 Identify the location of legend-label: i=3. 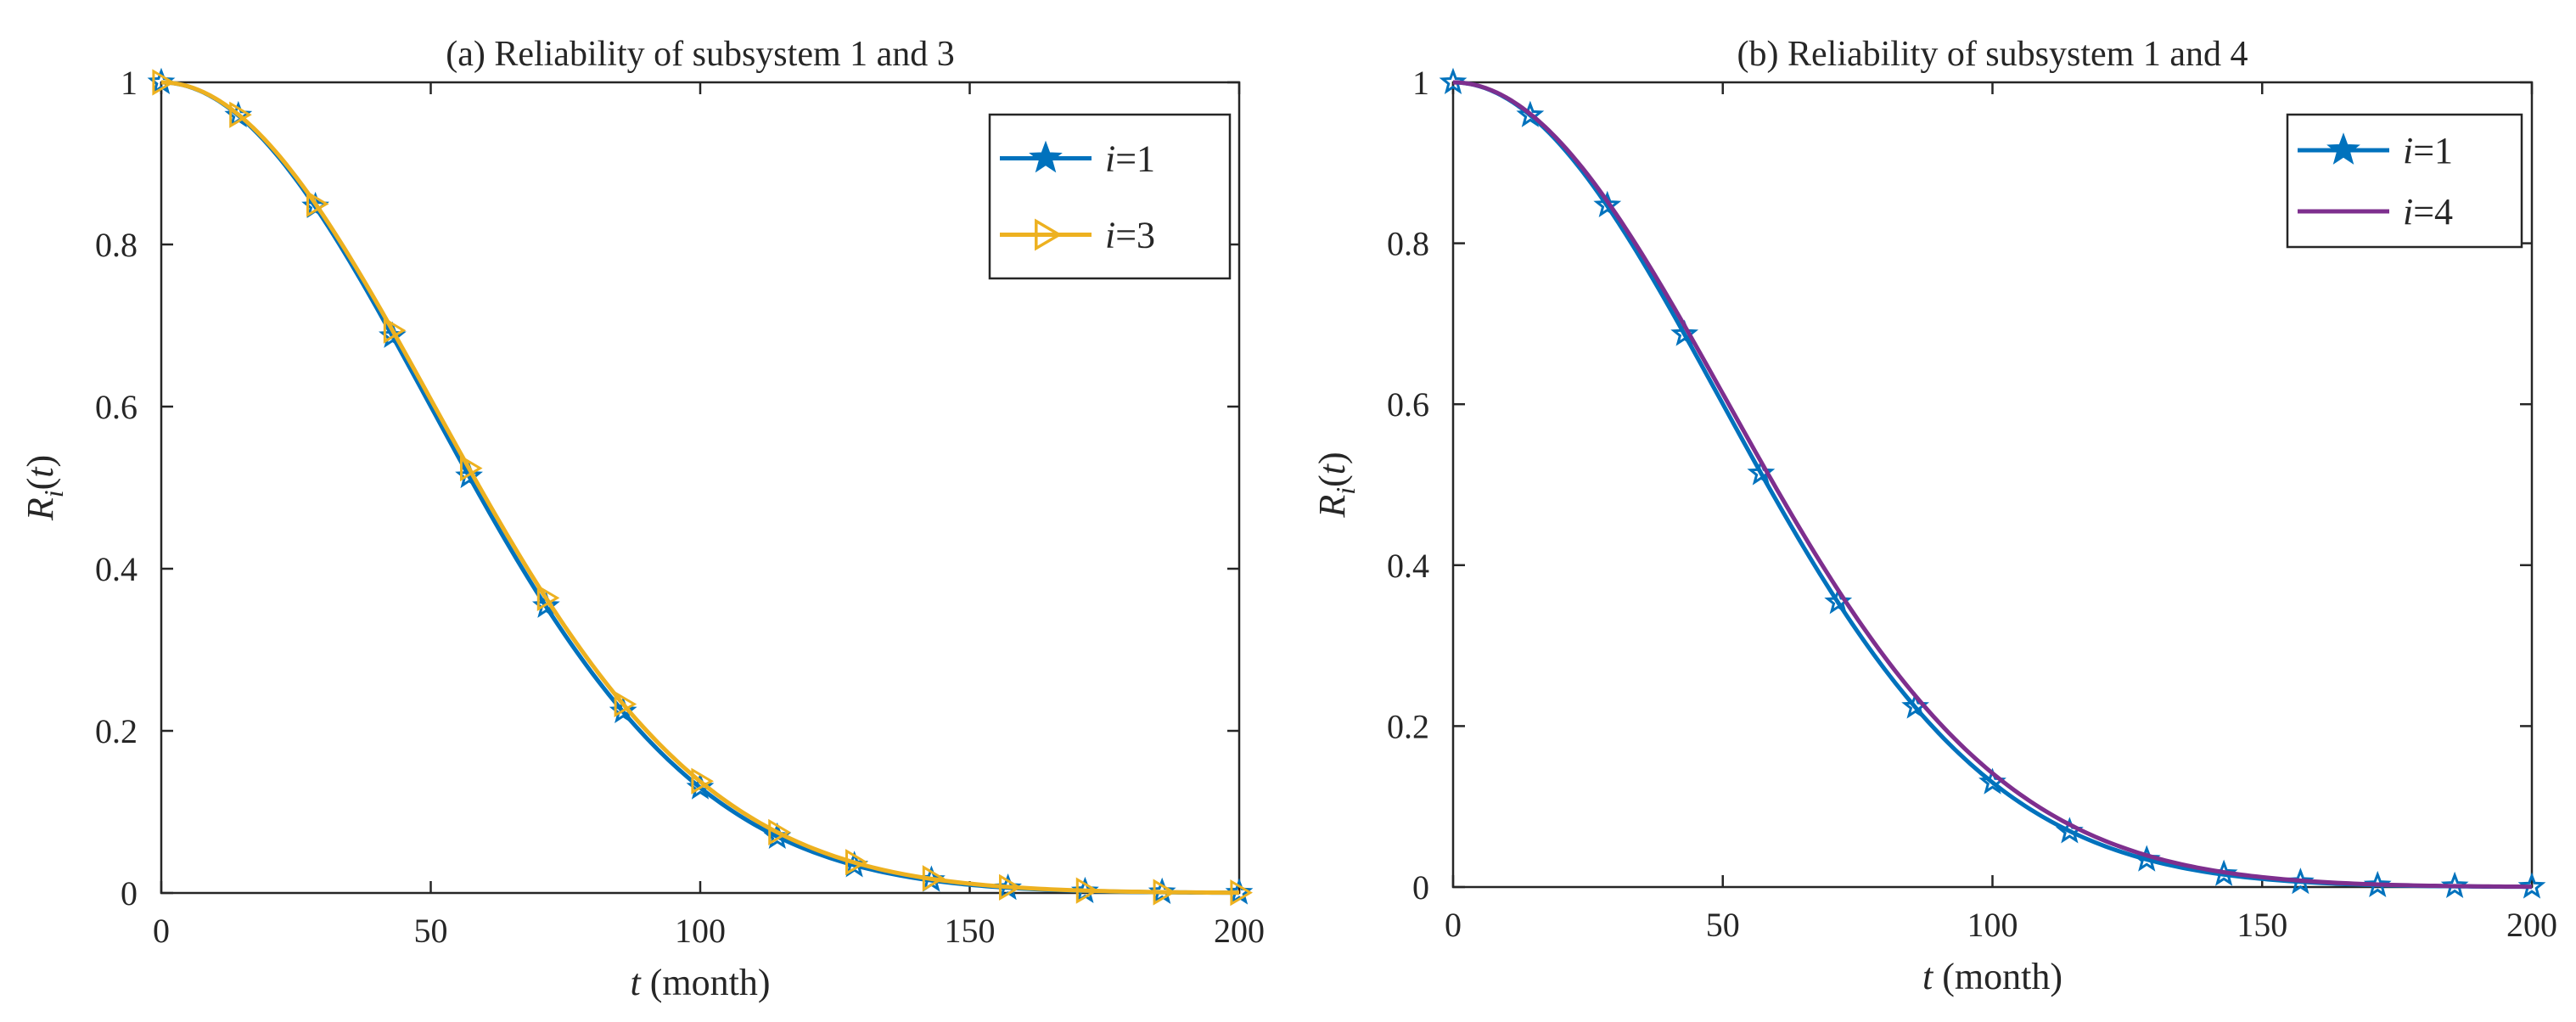
(1130, 235).